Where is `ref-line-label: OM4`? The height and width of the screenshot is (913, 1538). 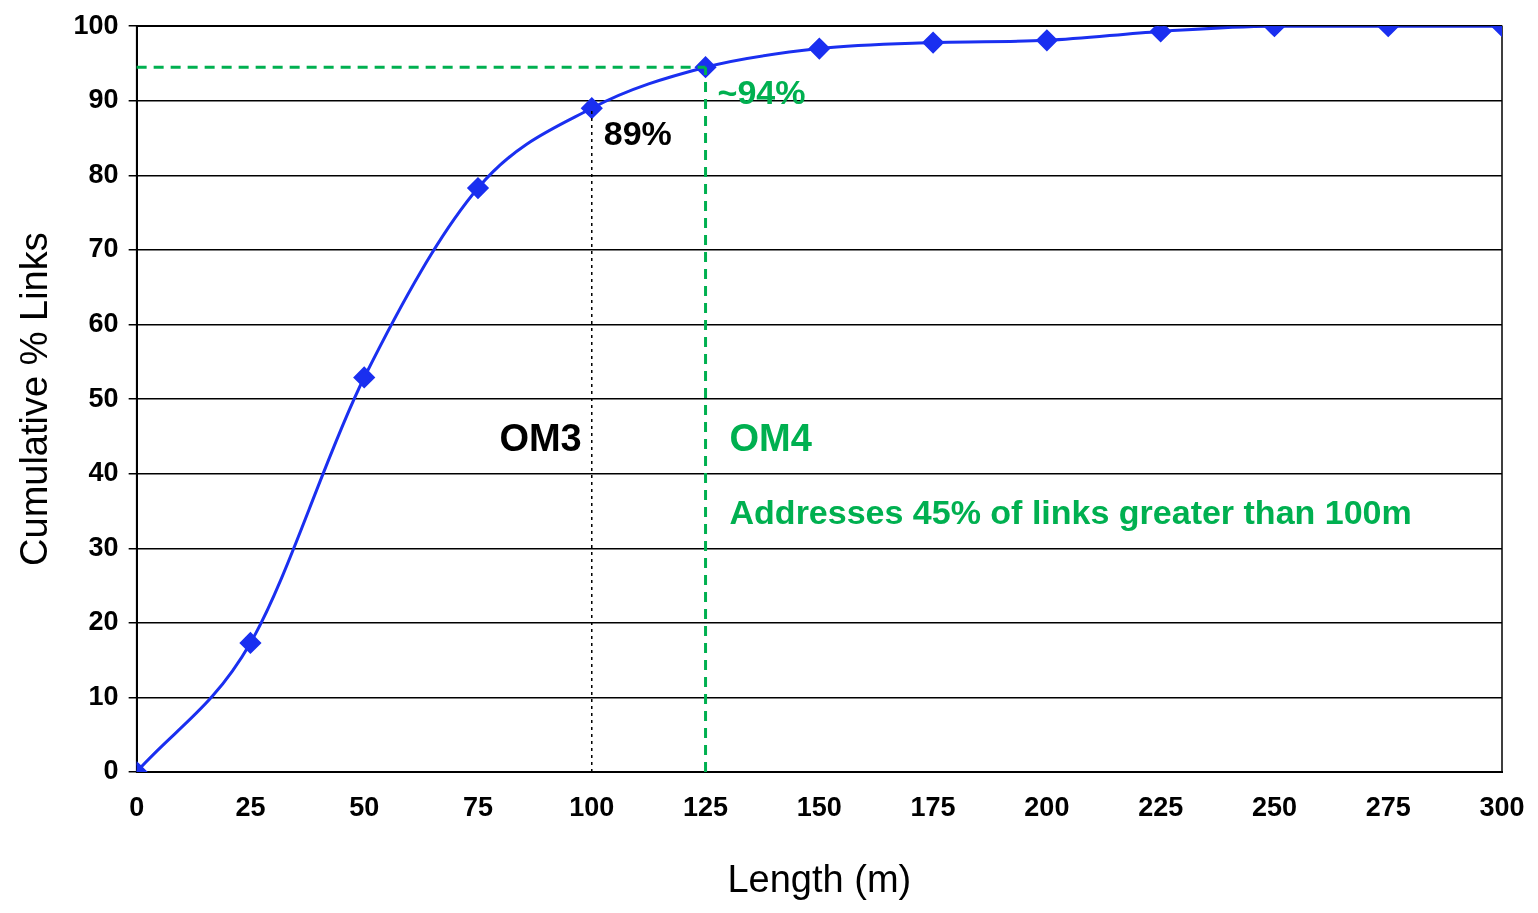
ref-line-label: OM4 is located at coordinates (770, 437).